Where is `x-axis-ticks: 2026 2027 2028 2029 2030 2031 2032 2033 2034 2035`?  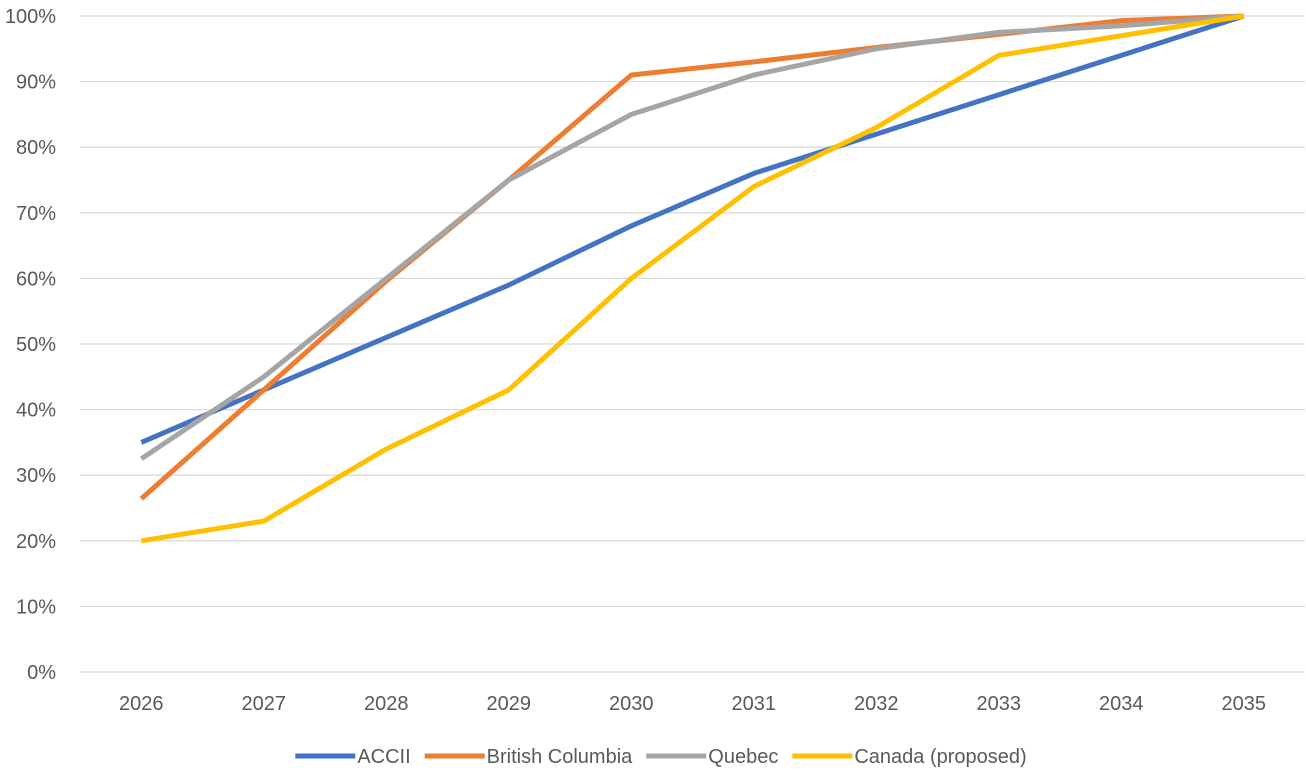
x-axis-ticks: 2026 2027 2028 2029 2030 2031 2032 2033 2034 2035 is located at coordinates (692, 704).